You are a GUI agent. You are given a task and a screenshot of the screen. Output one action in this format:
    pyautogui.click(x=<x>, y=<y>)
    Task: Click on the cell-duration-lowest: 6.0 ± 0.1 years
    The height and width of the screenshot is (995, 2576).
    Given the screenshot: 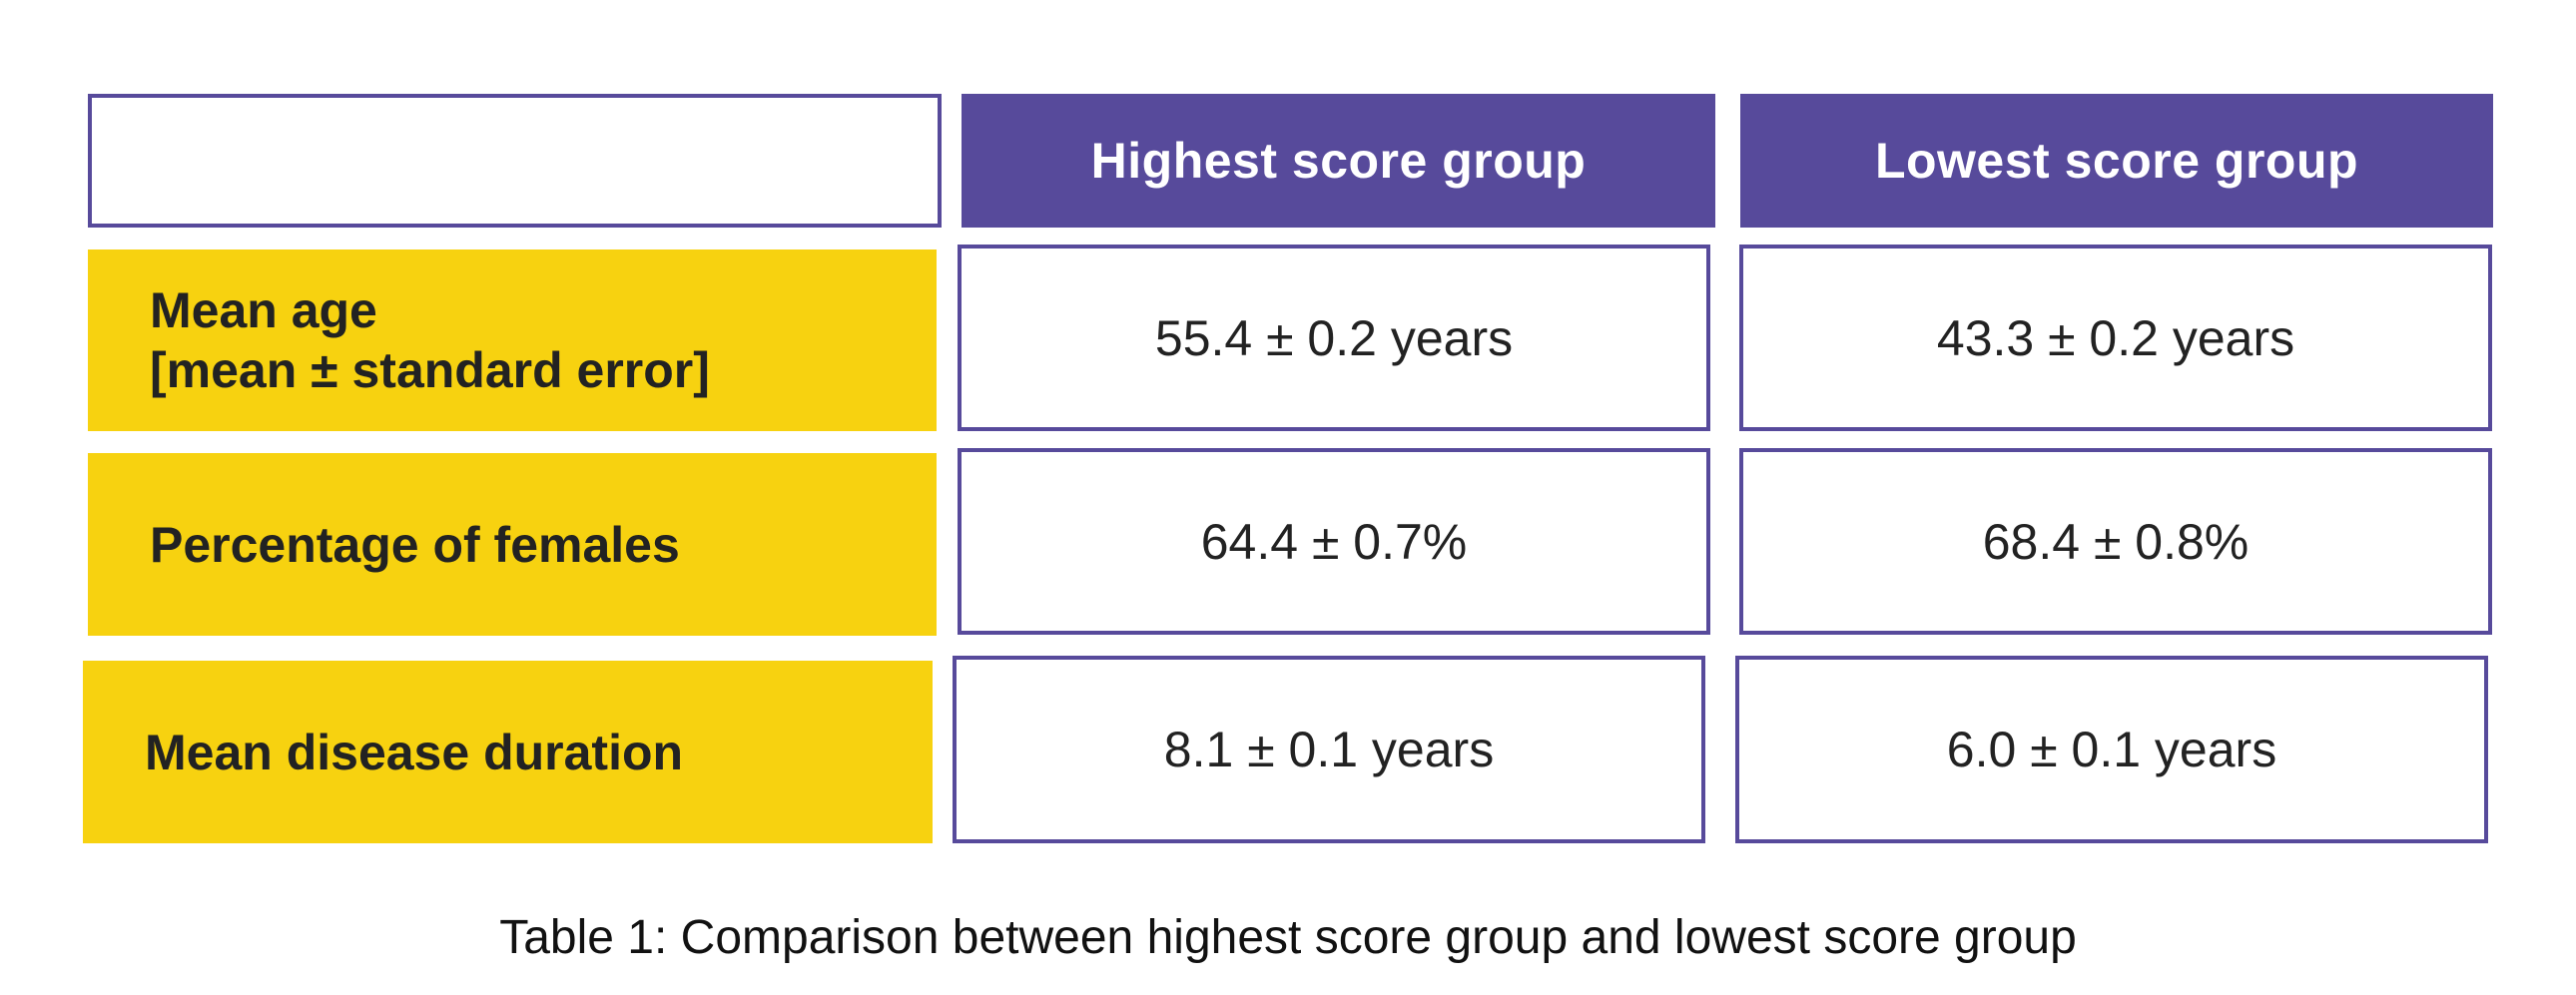 What is the action you would take?
    pyautogui.click(x=2111, y=750)
    